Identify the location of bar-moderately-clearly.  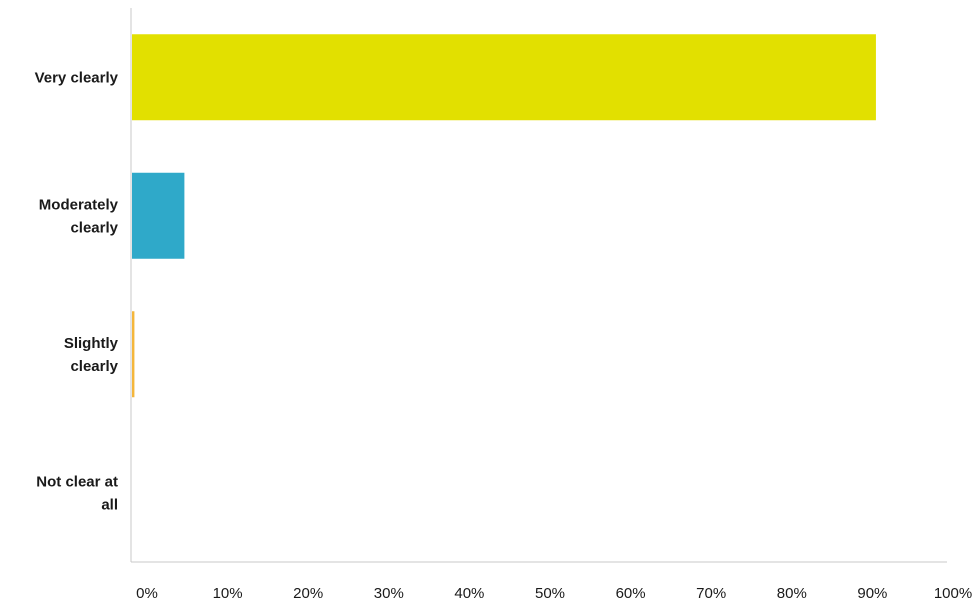
(158, 215).